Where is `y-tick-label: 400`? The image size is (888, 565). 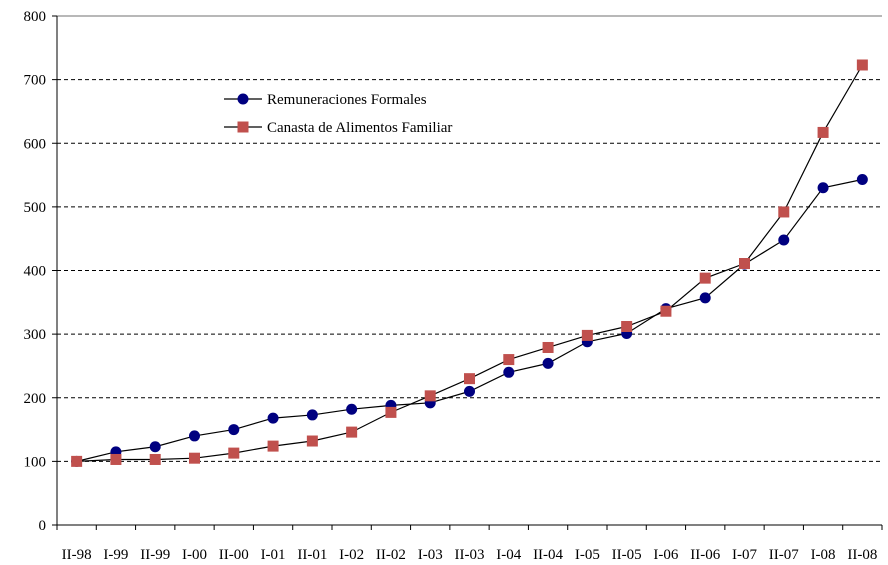 y-tick-label: 400 is located at coordinates (35, 272).